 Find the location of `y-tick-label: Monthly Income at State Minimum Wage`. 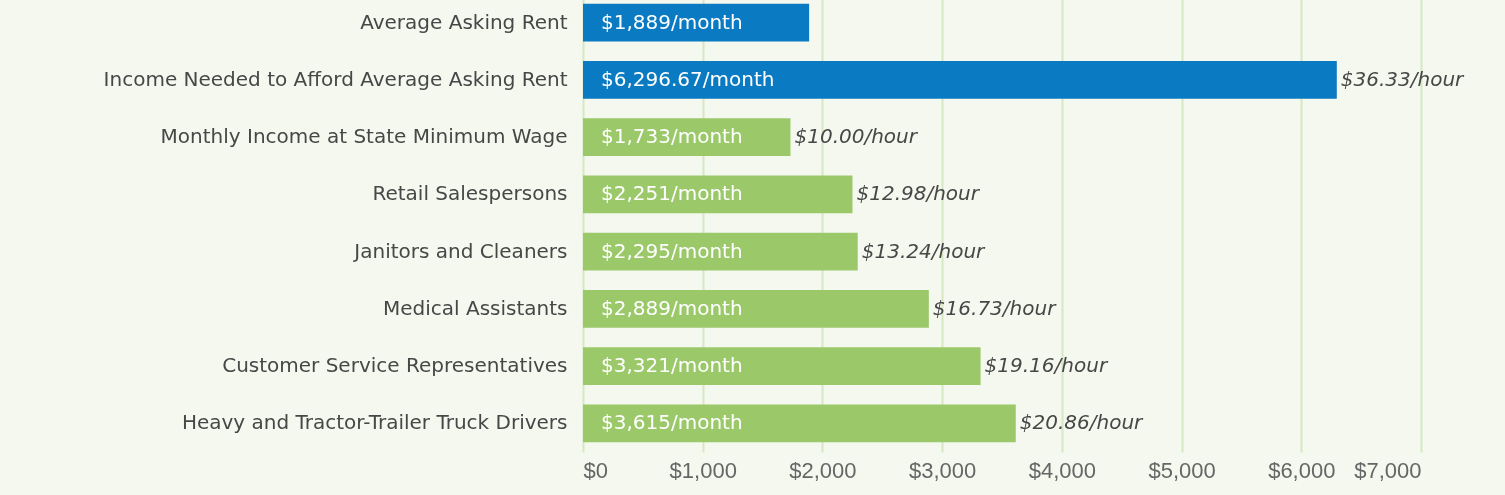

y-tick-label: Monthly Income at State Minimum Wage is located at coordinates (364, 136).